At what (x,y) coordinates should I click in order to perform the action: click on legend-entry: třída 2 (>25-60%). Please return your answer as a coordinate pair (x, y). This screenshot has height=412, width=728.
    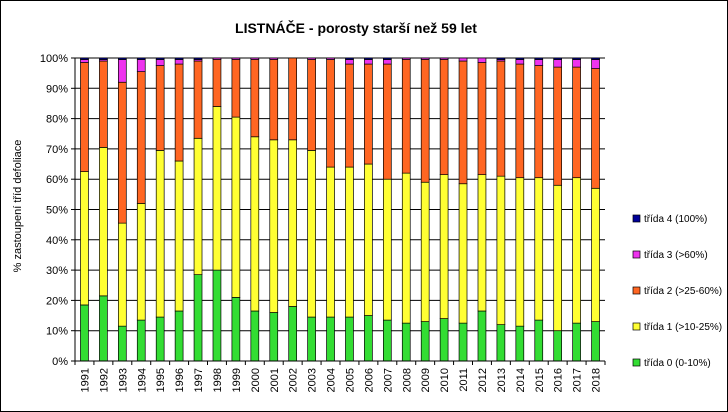
    Looking at the image, I should click on (683, 291).